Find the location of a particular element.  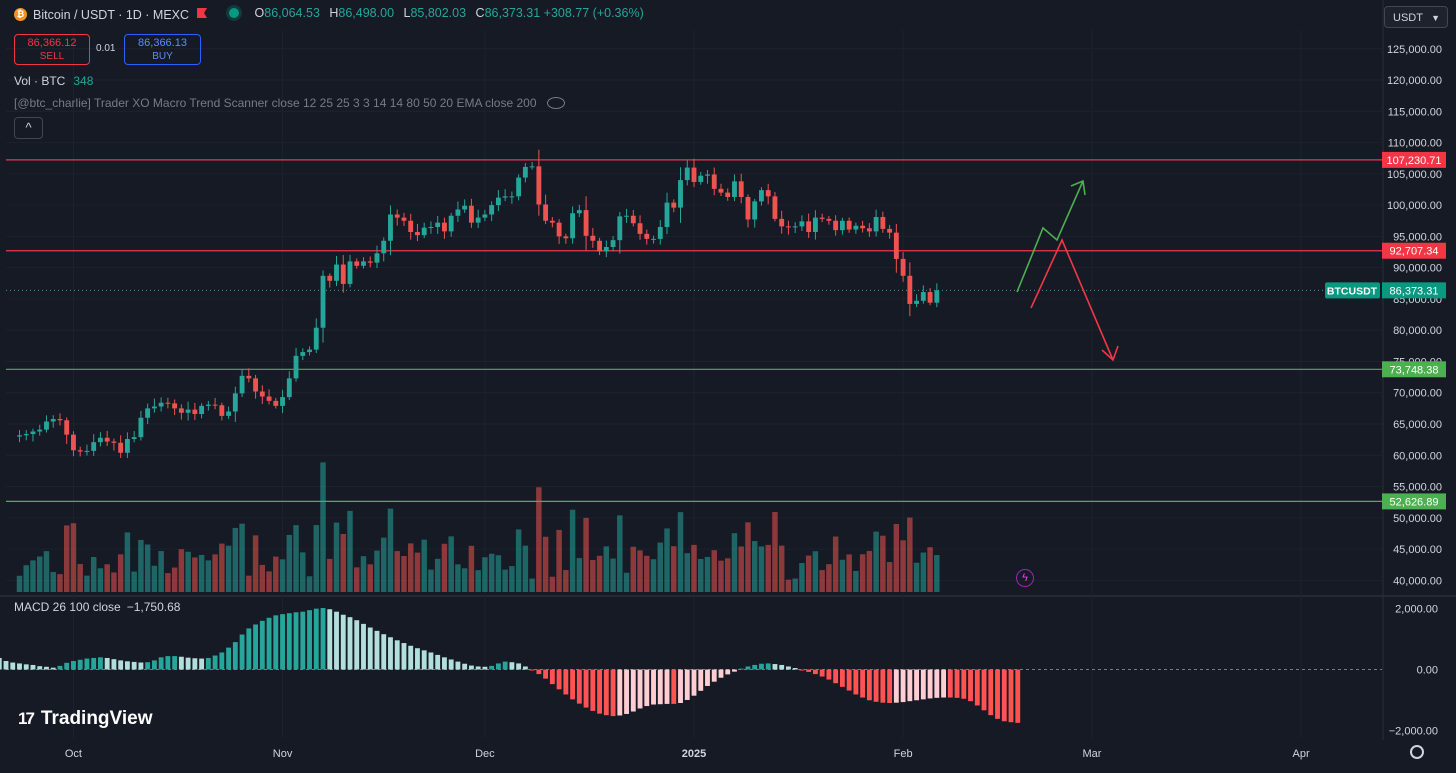

volume-label: Vol · BTC is located at coordinates (40, 81).